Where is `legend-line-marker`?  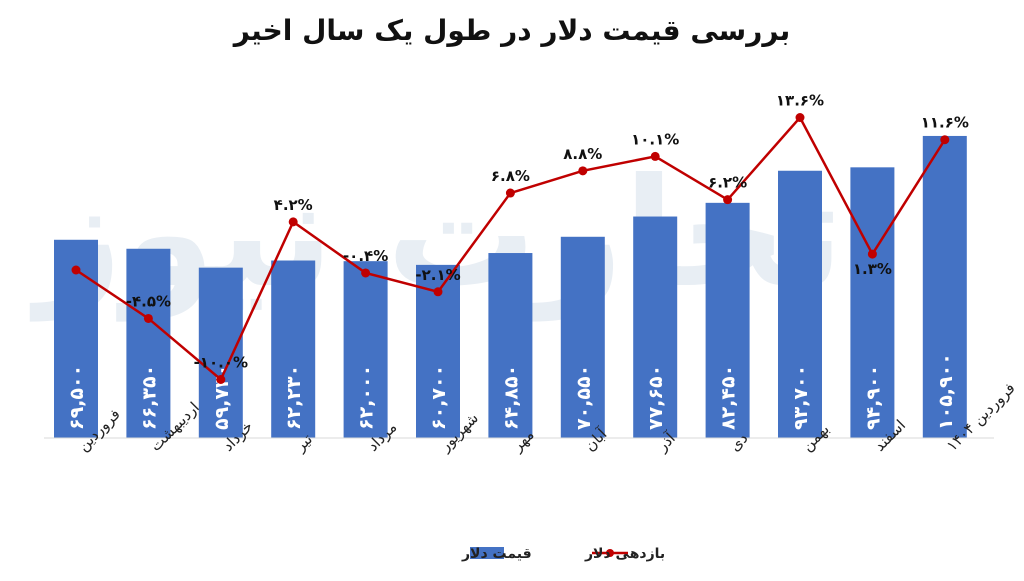 legend-line-marker is located at coordinates (610, 553).